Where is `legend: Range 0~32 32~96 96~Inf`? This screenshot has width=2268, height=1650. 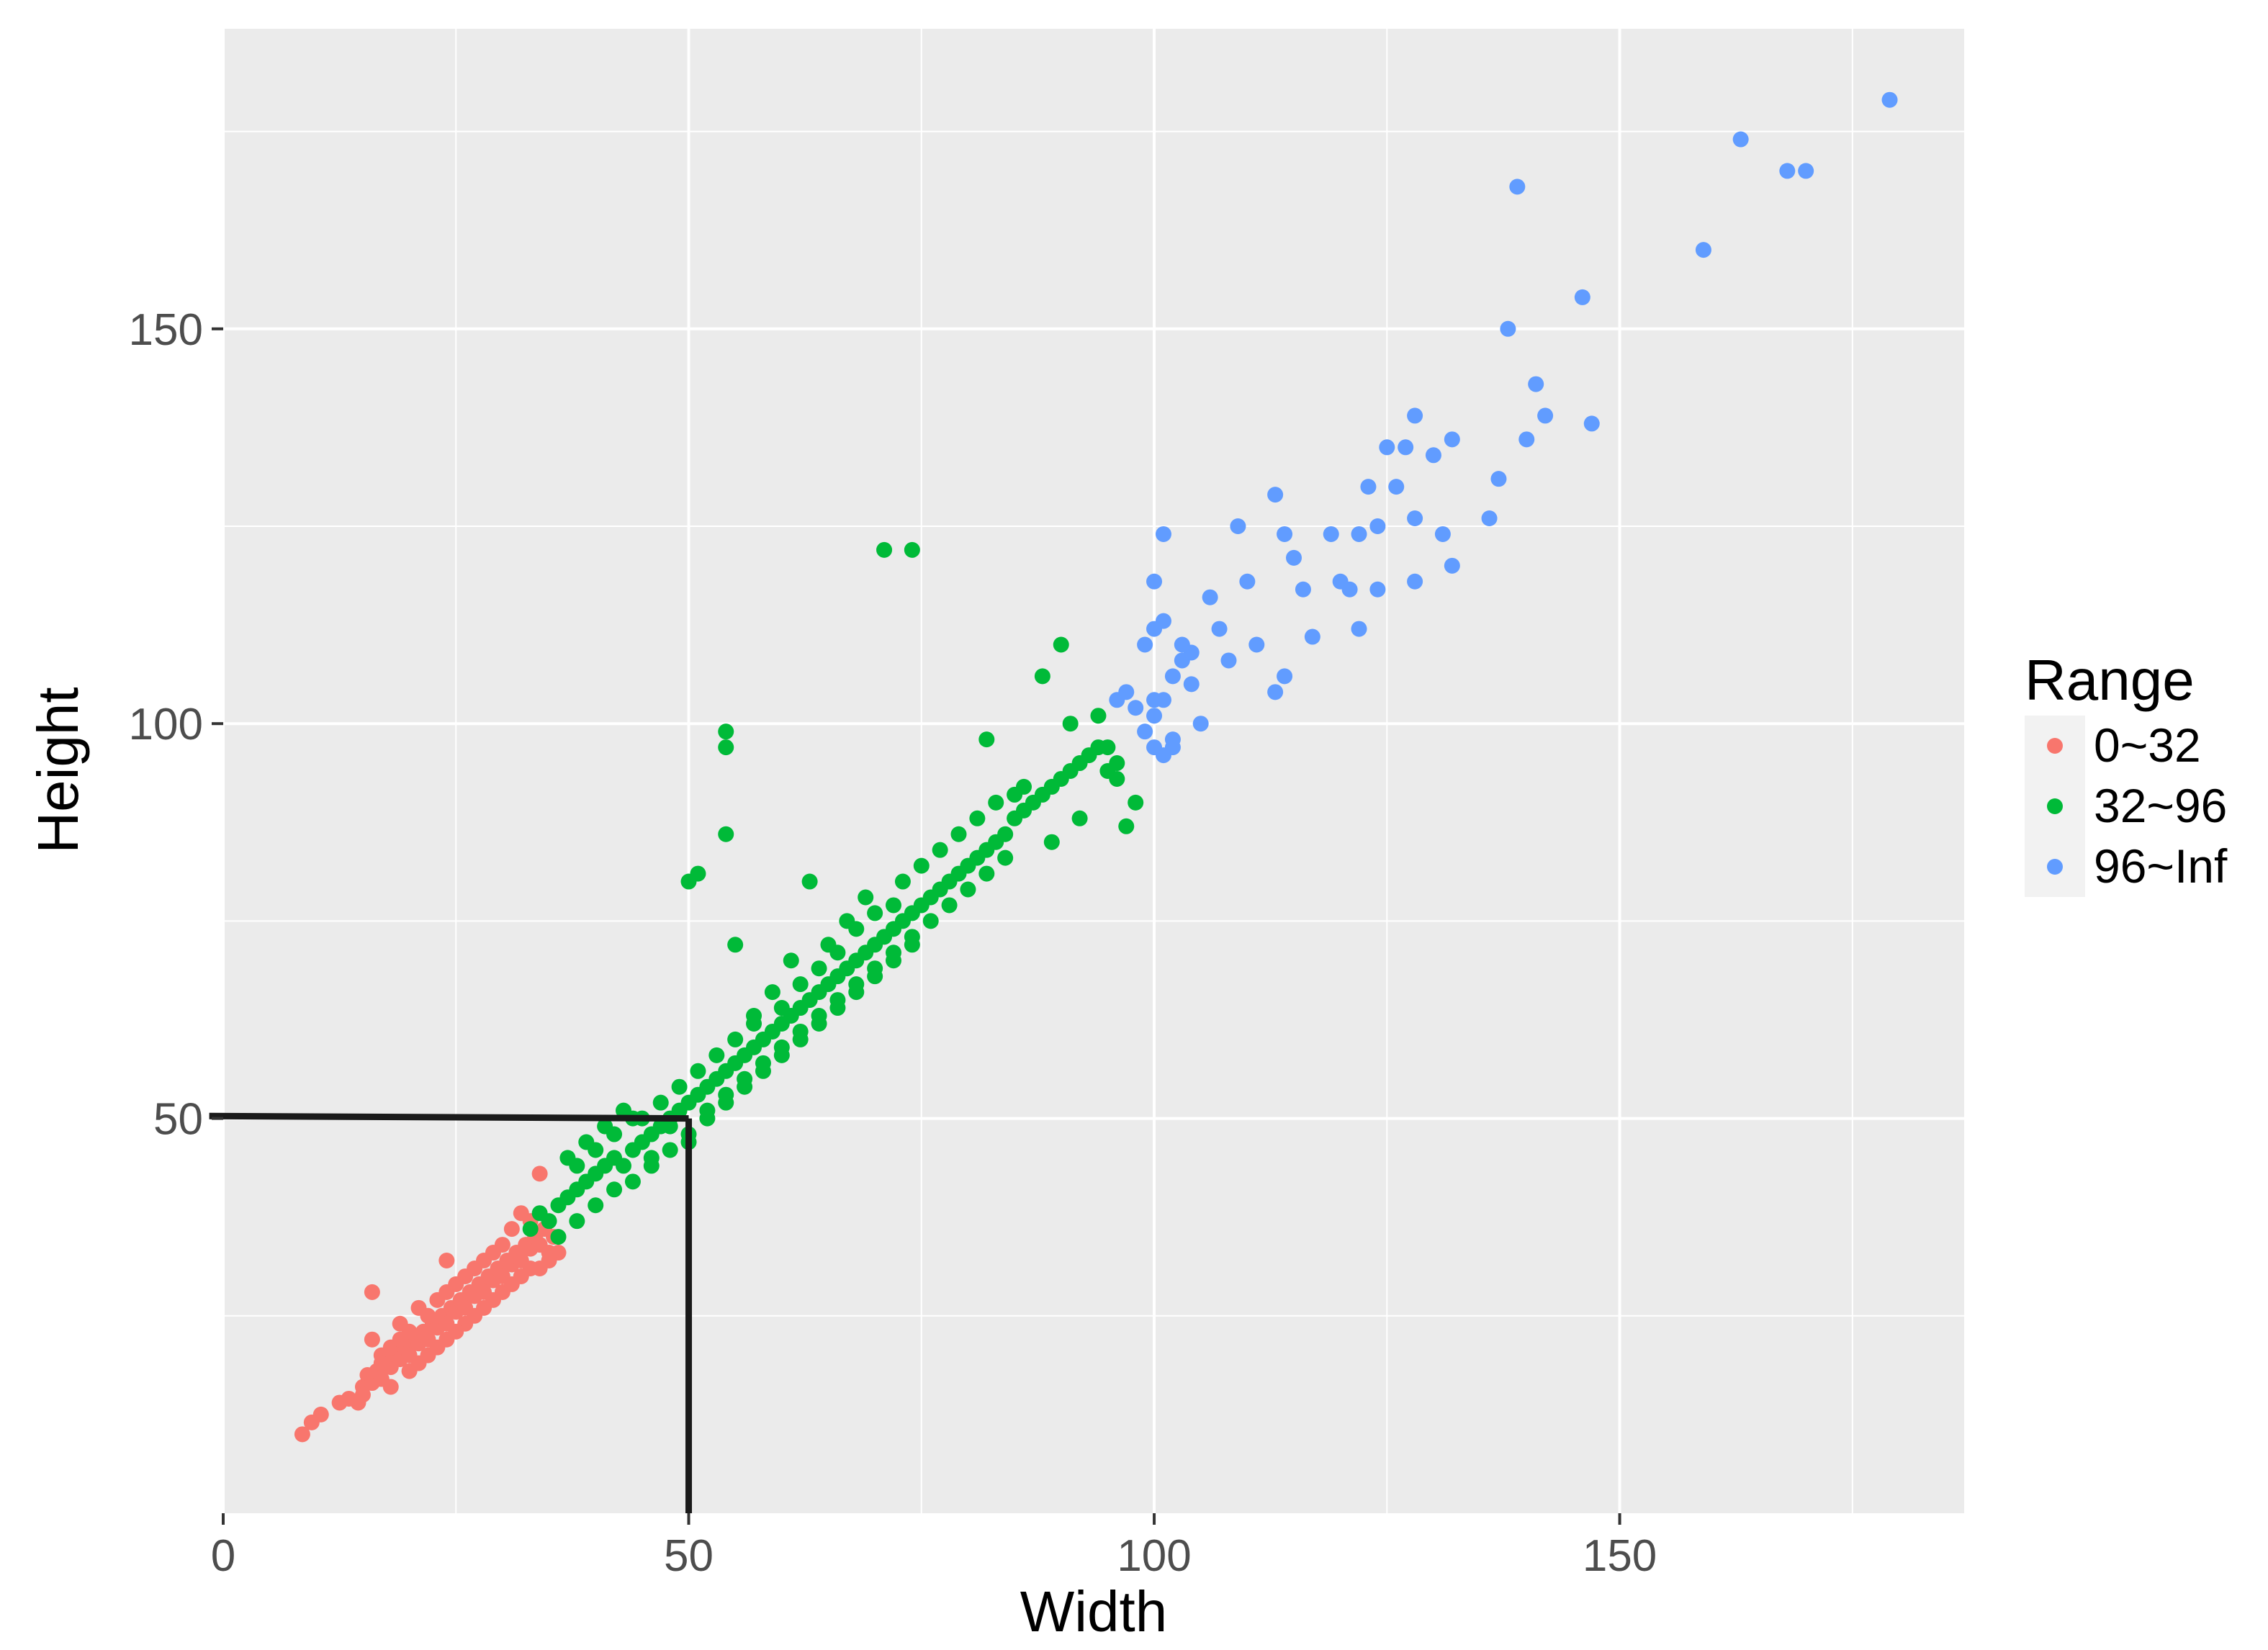 legend: Range 0~32 32~96 96~Inf is located at coordinates (2126, 773).